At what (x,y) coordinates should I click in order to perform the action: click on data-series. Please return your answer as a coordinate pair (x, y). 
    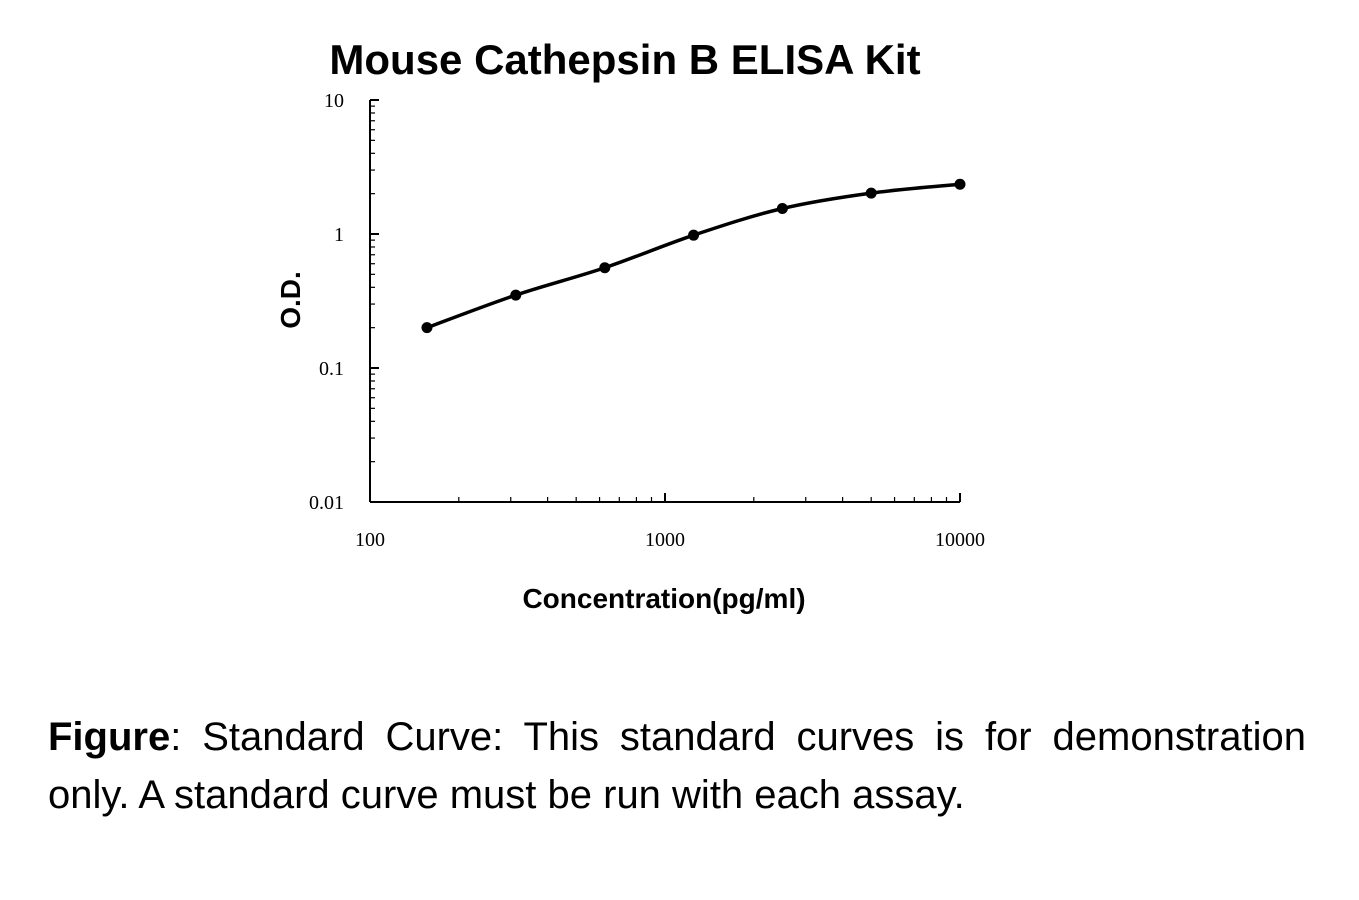
    Looking at the image, I should click on (693, 256).